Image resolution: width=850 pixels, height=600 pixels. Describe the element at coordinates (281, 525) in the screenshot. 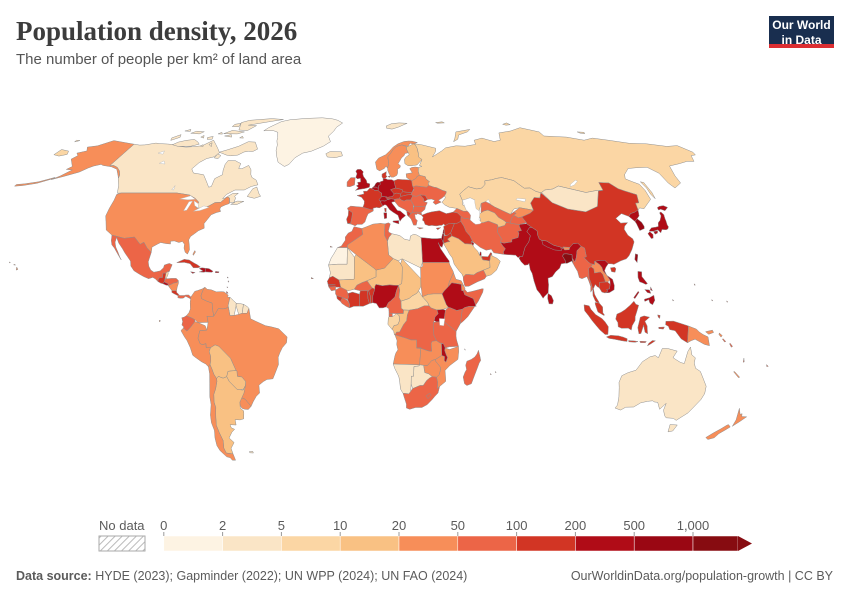

I see `svg-text: 5` at that location.